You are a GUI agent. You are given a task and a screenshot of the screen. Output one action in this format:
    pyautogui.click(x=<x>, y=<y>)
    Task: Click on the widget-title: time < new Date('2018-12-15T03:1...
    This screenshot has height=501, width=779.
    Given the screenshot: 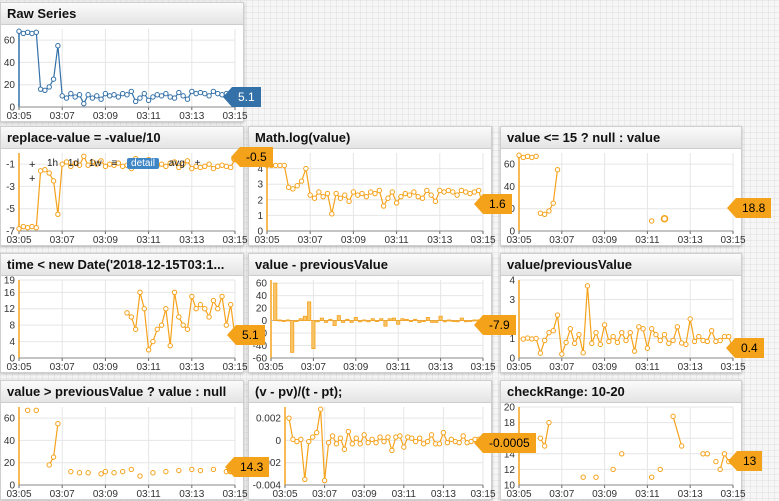 What is the action you would take?
    pyautogui.click(x=122, y=265)
    